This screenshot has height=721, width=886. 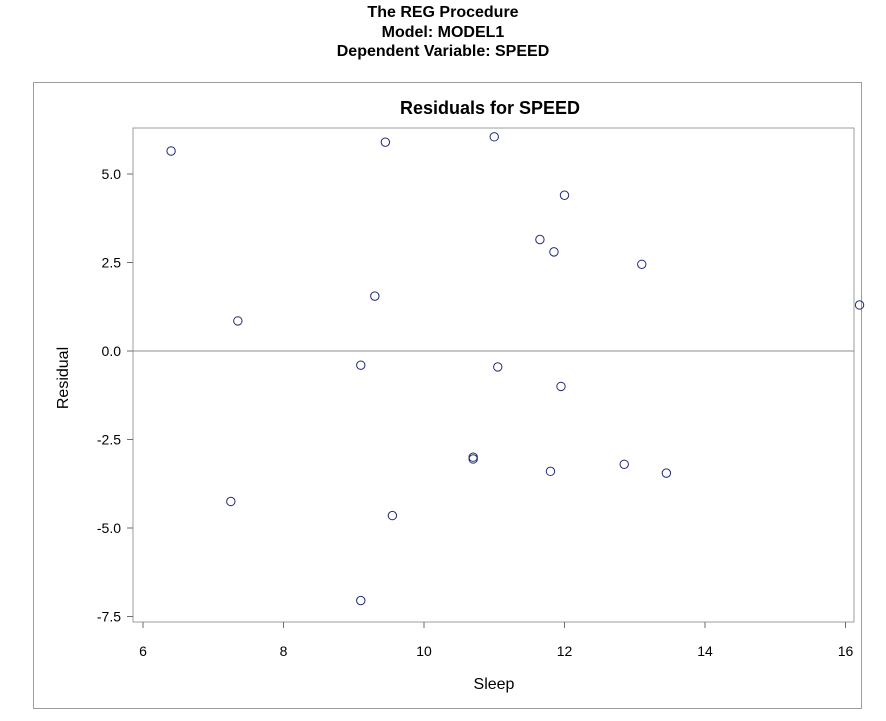 I want to click on y-axis-label: Residual, so click(x=63, y=378).